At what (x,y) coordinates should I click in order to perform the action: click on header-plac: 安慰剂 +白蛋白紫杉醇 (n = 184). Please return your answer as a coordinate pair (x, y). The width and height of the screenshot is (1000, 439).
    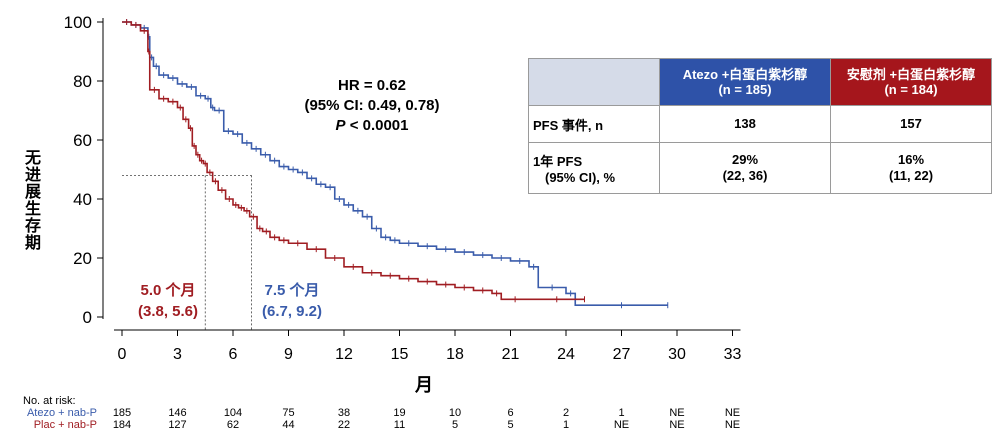
    Looking at the image, I should click on (911, 82).